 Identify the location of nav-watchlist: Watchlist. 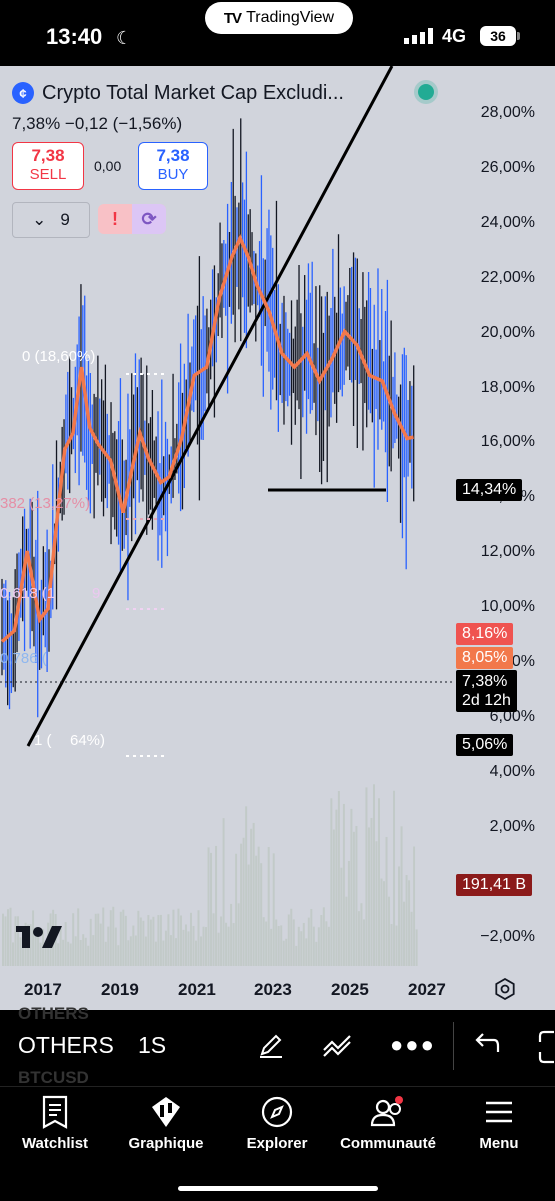
(55, 1123).